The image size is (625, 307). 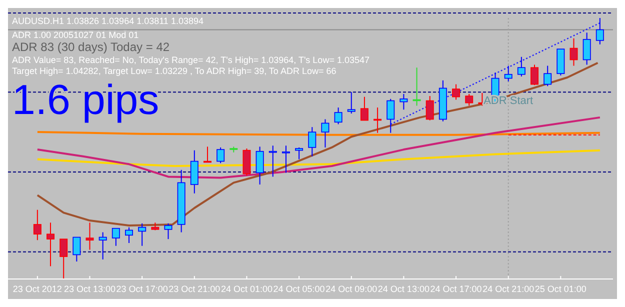 What do you see at coordinates (508, 289) in the screenshot?
I see `x-tick-label: 24 Oct 21:00` at bounding box center [508, 289].